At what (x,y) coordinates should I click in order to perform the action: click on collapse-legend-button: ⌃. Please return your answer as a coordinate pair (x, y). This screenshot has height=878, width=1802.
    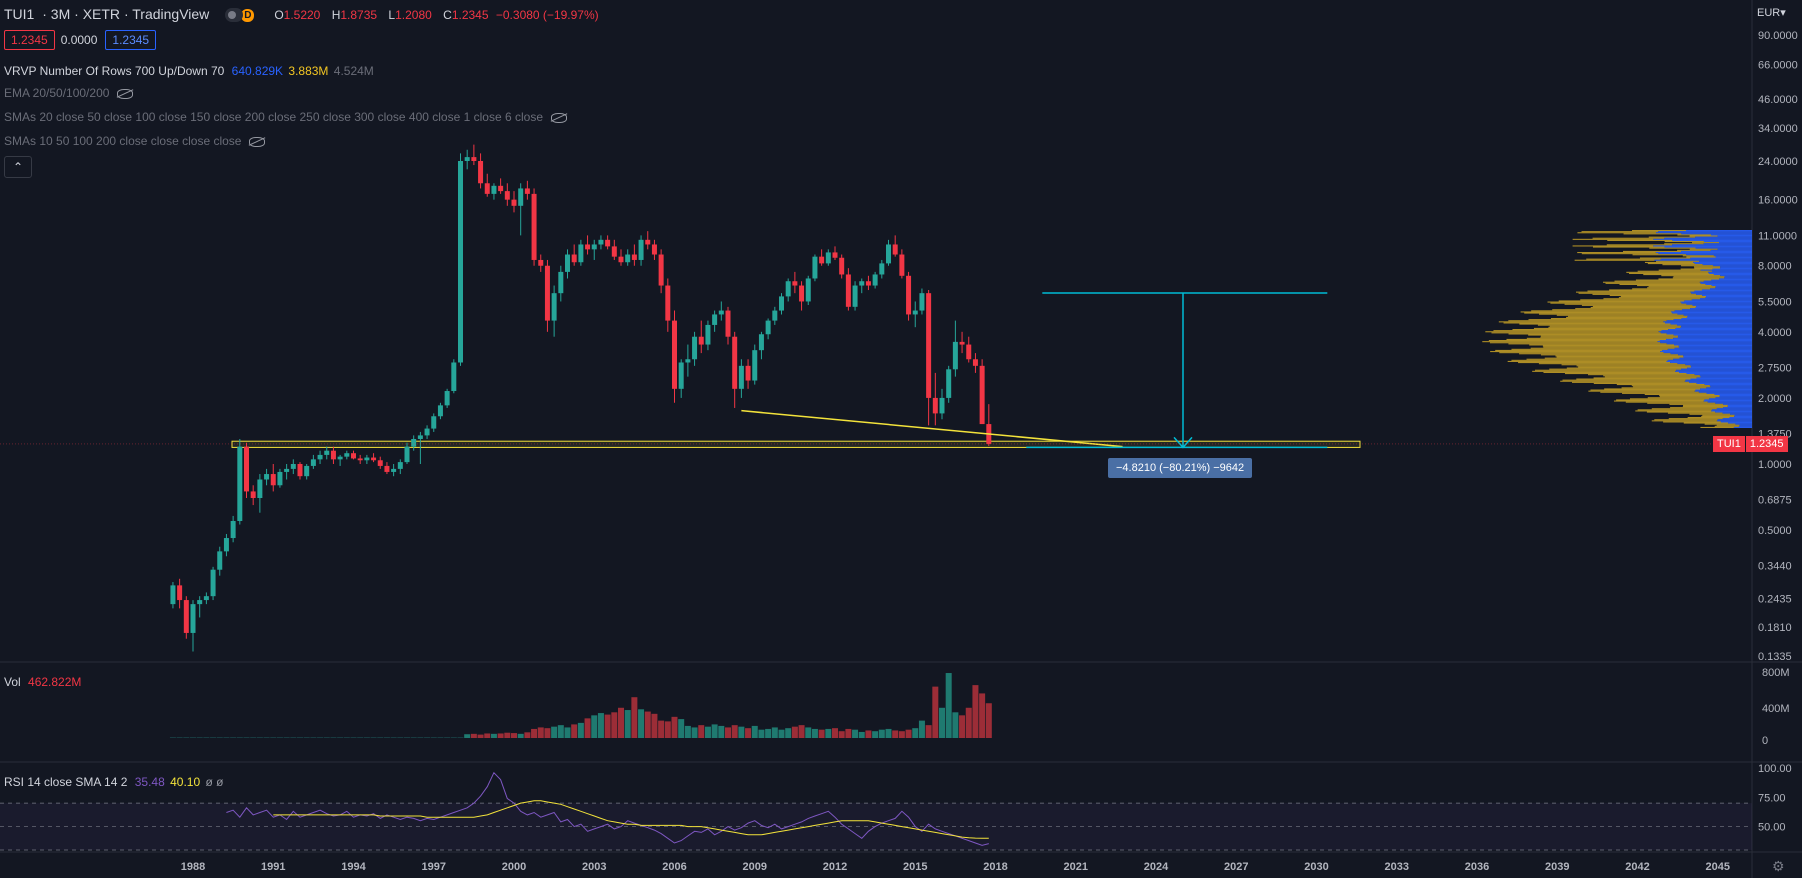
    Looking at the image, I should click on (18, 167).